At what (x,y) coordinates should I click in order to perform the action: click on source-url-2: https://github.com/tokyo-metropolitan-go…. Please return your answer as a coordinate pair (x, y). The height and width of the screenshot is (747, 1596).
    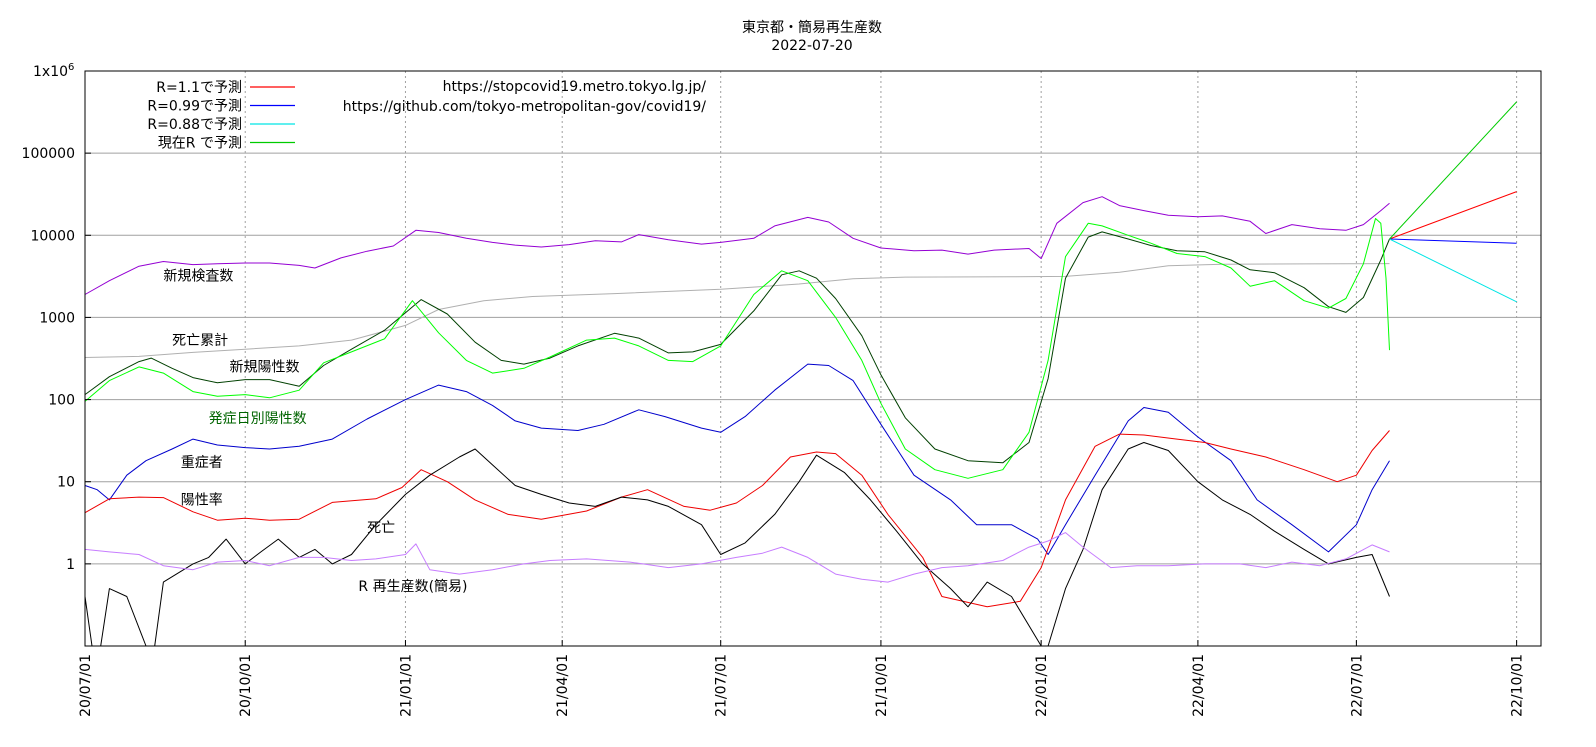
    Looking at the image, I should click on (525, 107).